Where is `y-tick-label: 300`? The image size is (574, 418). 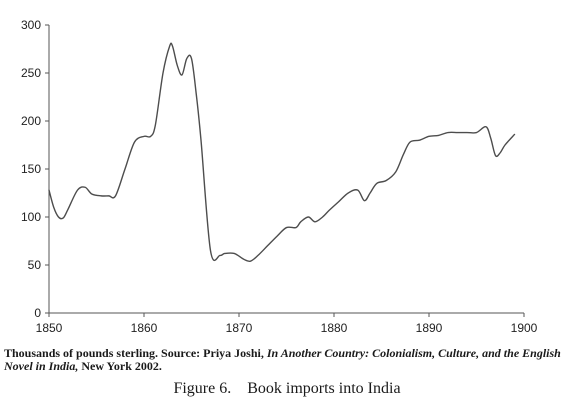 y-tick-label: 300 is located at coordinates (31, 25).